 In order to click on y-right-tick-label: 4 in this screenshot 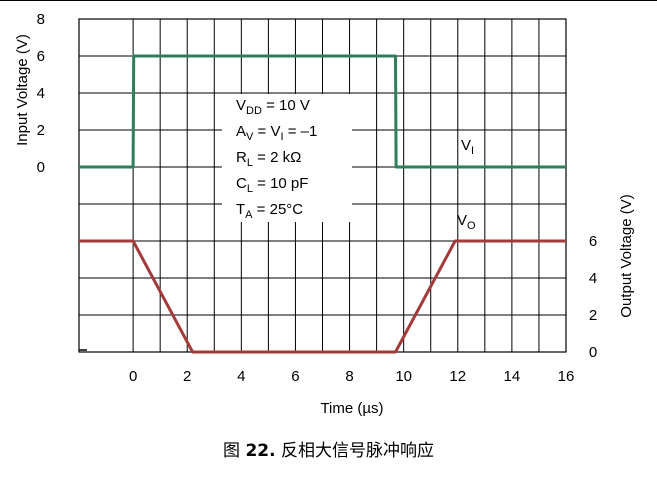, I will do `click(593, 278)`.